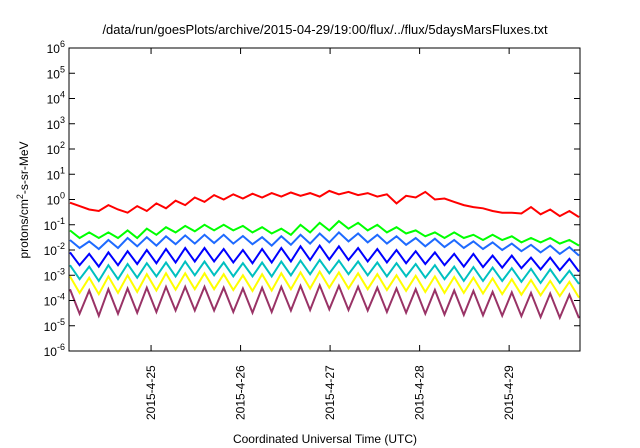  What do you see at coordinates (23, 199) in the screenshot?
I see `y-axis-label: protons/cm2-s-sr-MeV` at bounding box center [23, 199].